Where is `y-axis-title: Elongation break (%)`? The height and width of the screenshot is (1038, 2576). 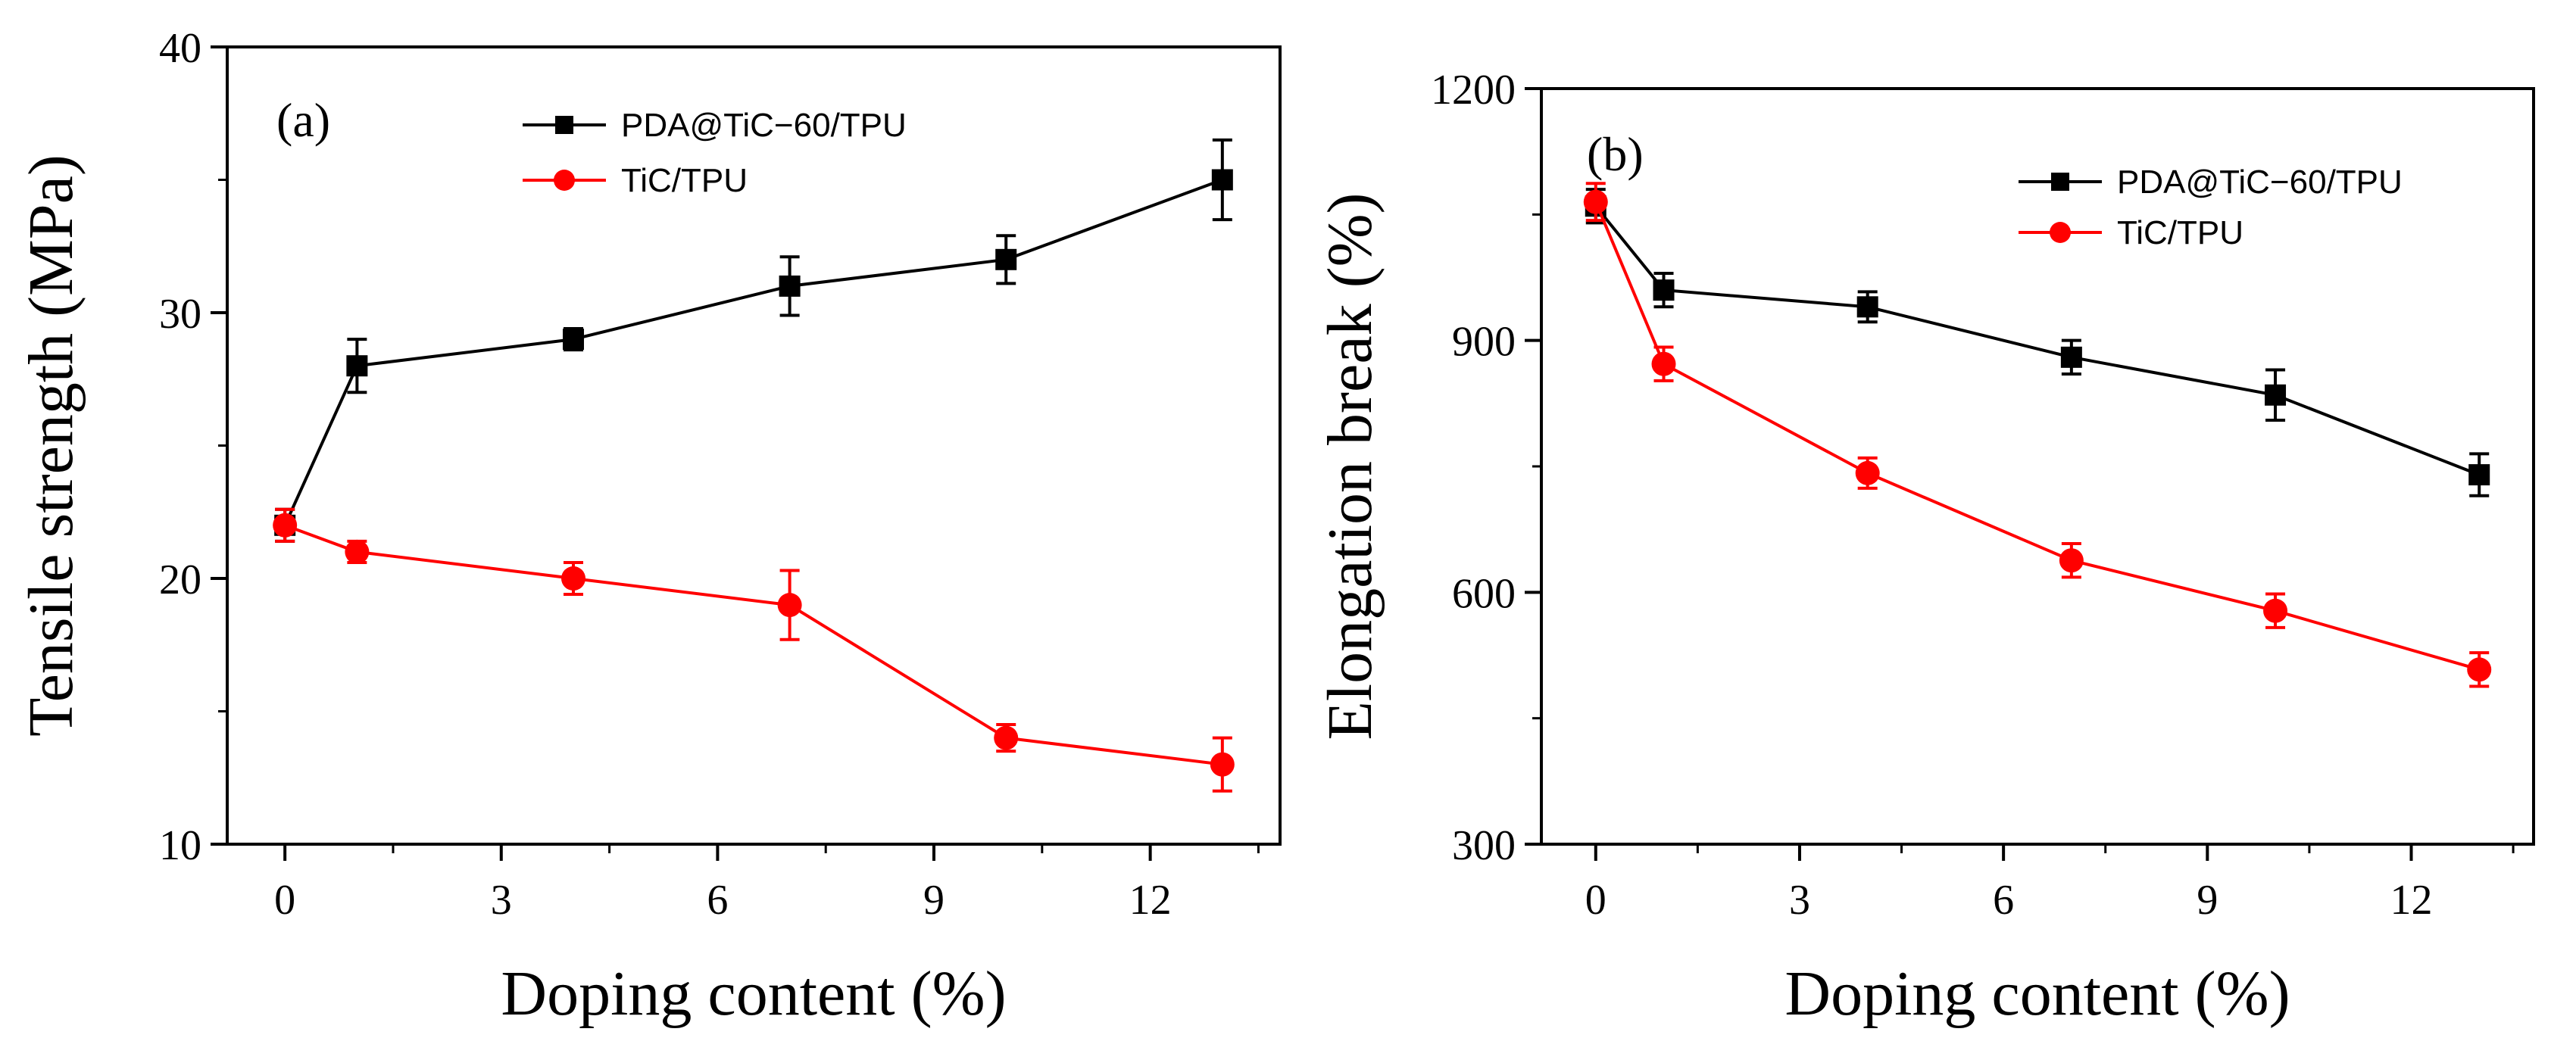 y-axis-title: Elongation break (%) is located at coordinates (1350, 466).